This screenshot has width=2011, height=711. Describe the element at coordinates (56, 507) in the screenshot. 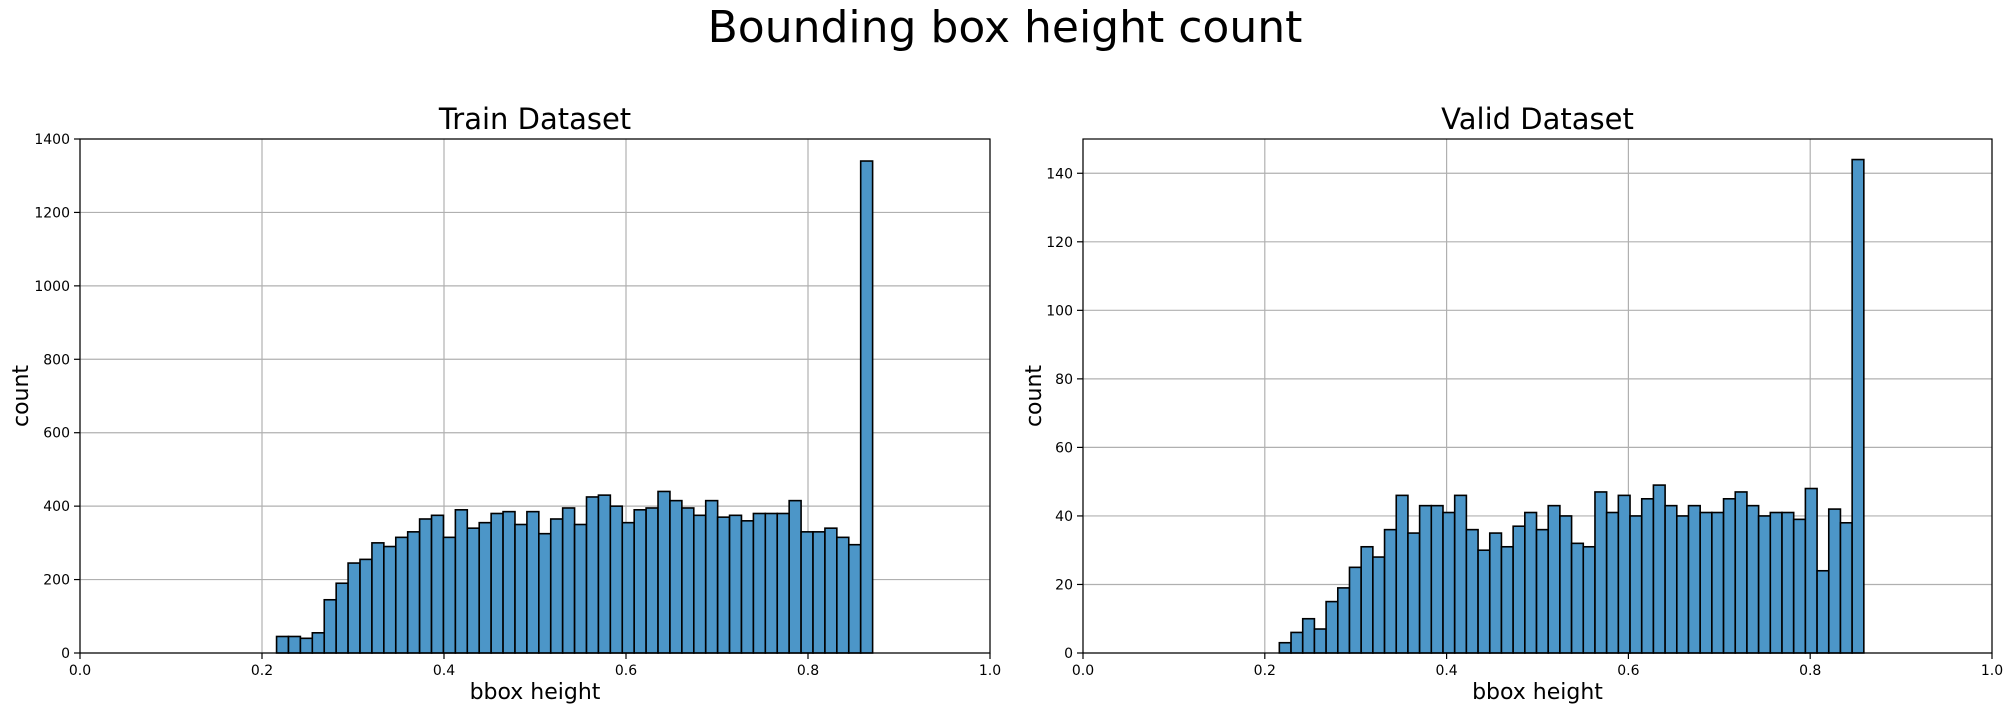

I see `train-ytick-label: 400` at that location.